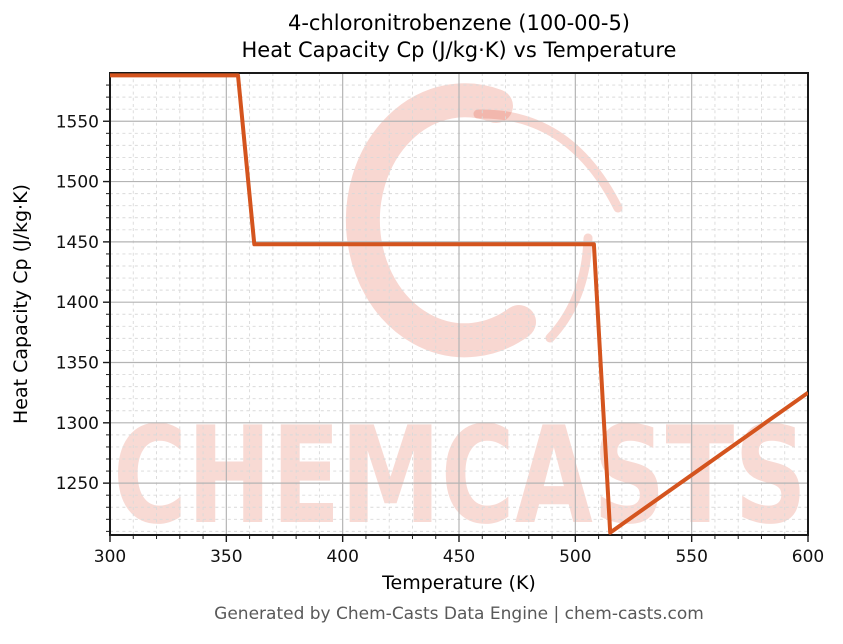 This screenshot has height=644, width=843. What do you see at coordinates (459, 50) in the screenshot?
I see `chart-title-line2: Heat Capacity Cp (J/kg·K) vs Temperature` at bounding box center [459, 50].